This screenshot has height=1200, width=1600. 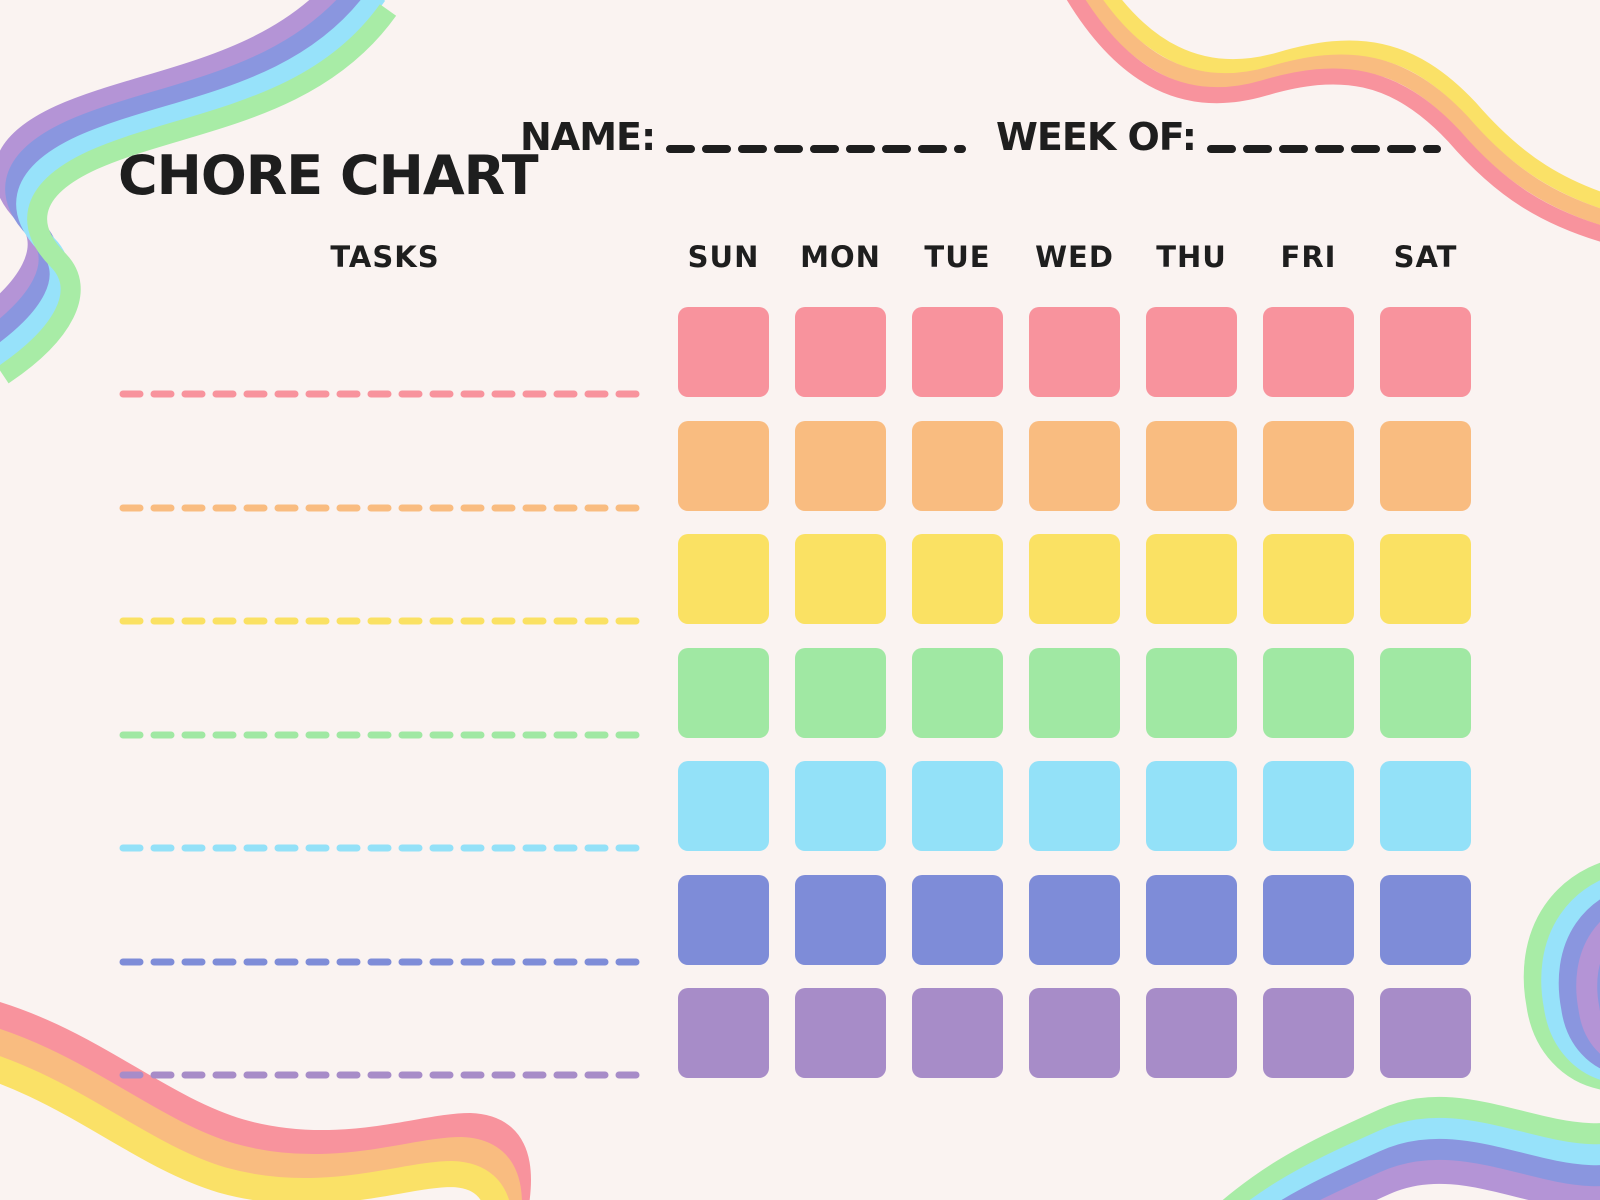 I want to click on day-header-tue: TUE, so click(x=957, y=257).